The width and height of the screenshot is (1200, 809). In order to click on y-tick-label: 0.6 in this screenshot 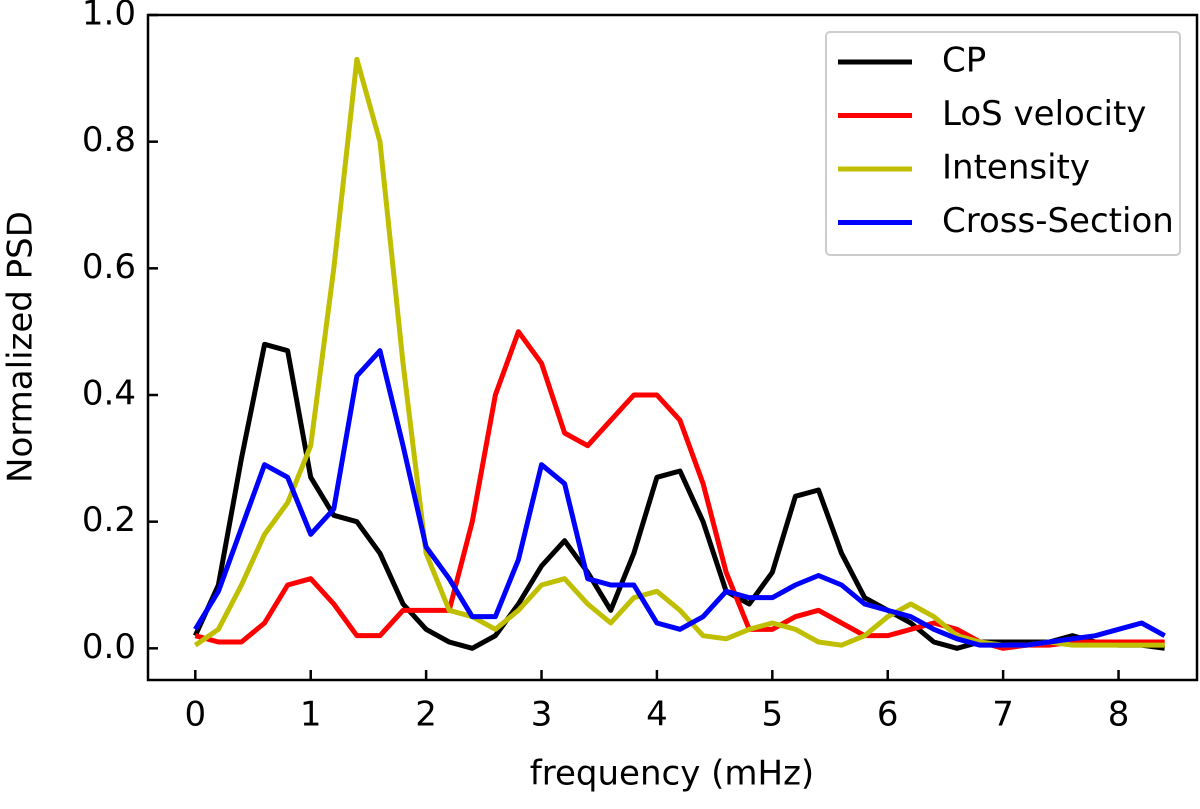, I will do `click(109, 267)`.